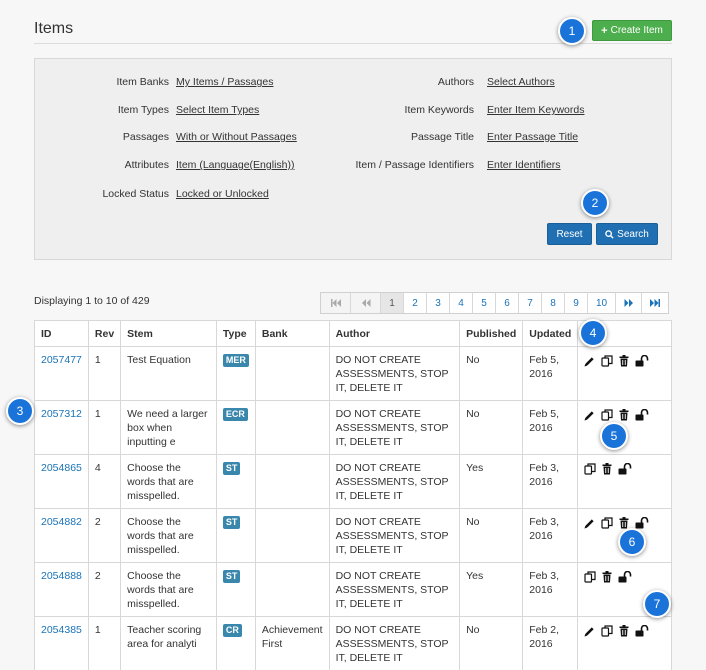 Image resolution: width=706 pixels, height=670 pixels. Describe the element at coordinates (550, 589) in the screenshot. I see `cell-updated: Feb 3, 2016` at that location.